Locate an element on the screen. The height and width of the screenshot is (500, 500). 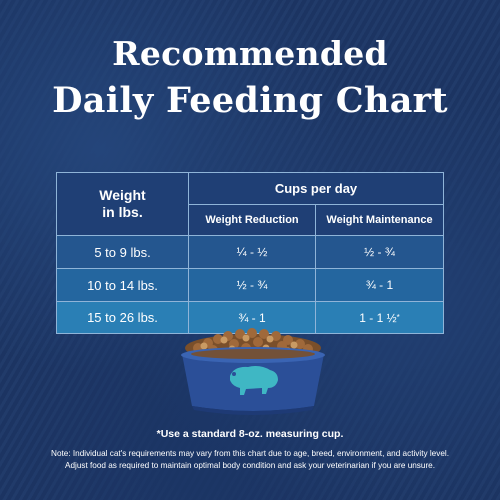
row-3-maintenance: 1 - 1 ½ * is located at coordinates (379, 317).